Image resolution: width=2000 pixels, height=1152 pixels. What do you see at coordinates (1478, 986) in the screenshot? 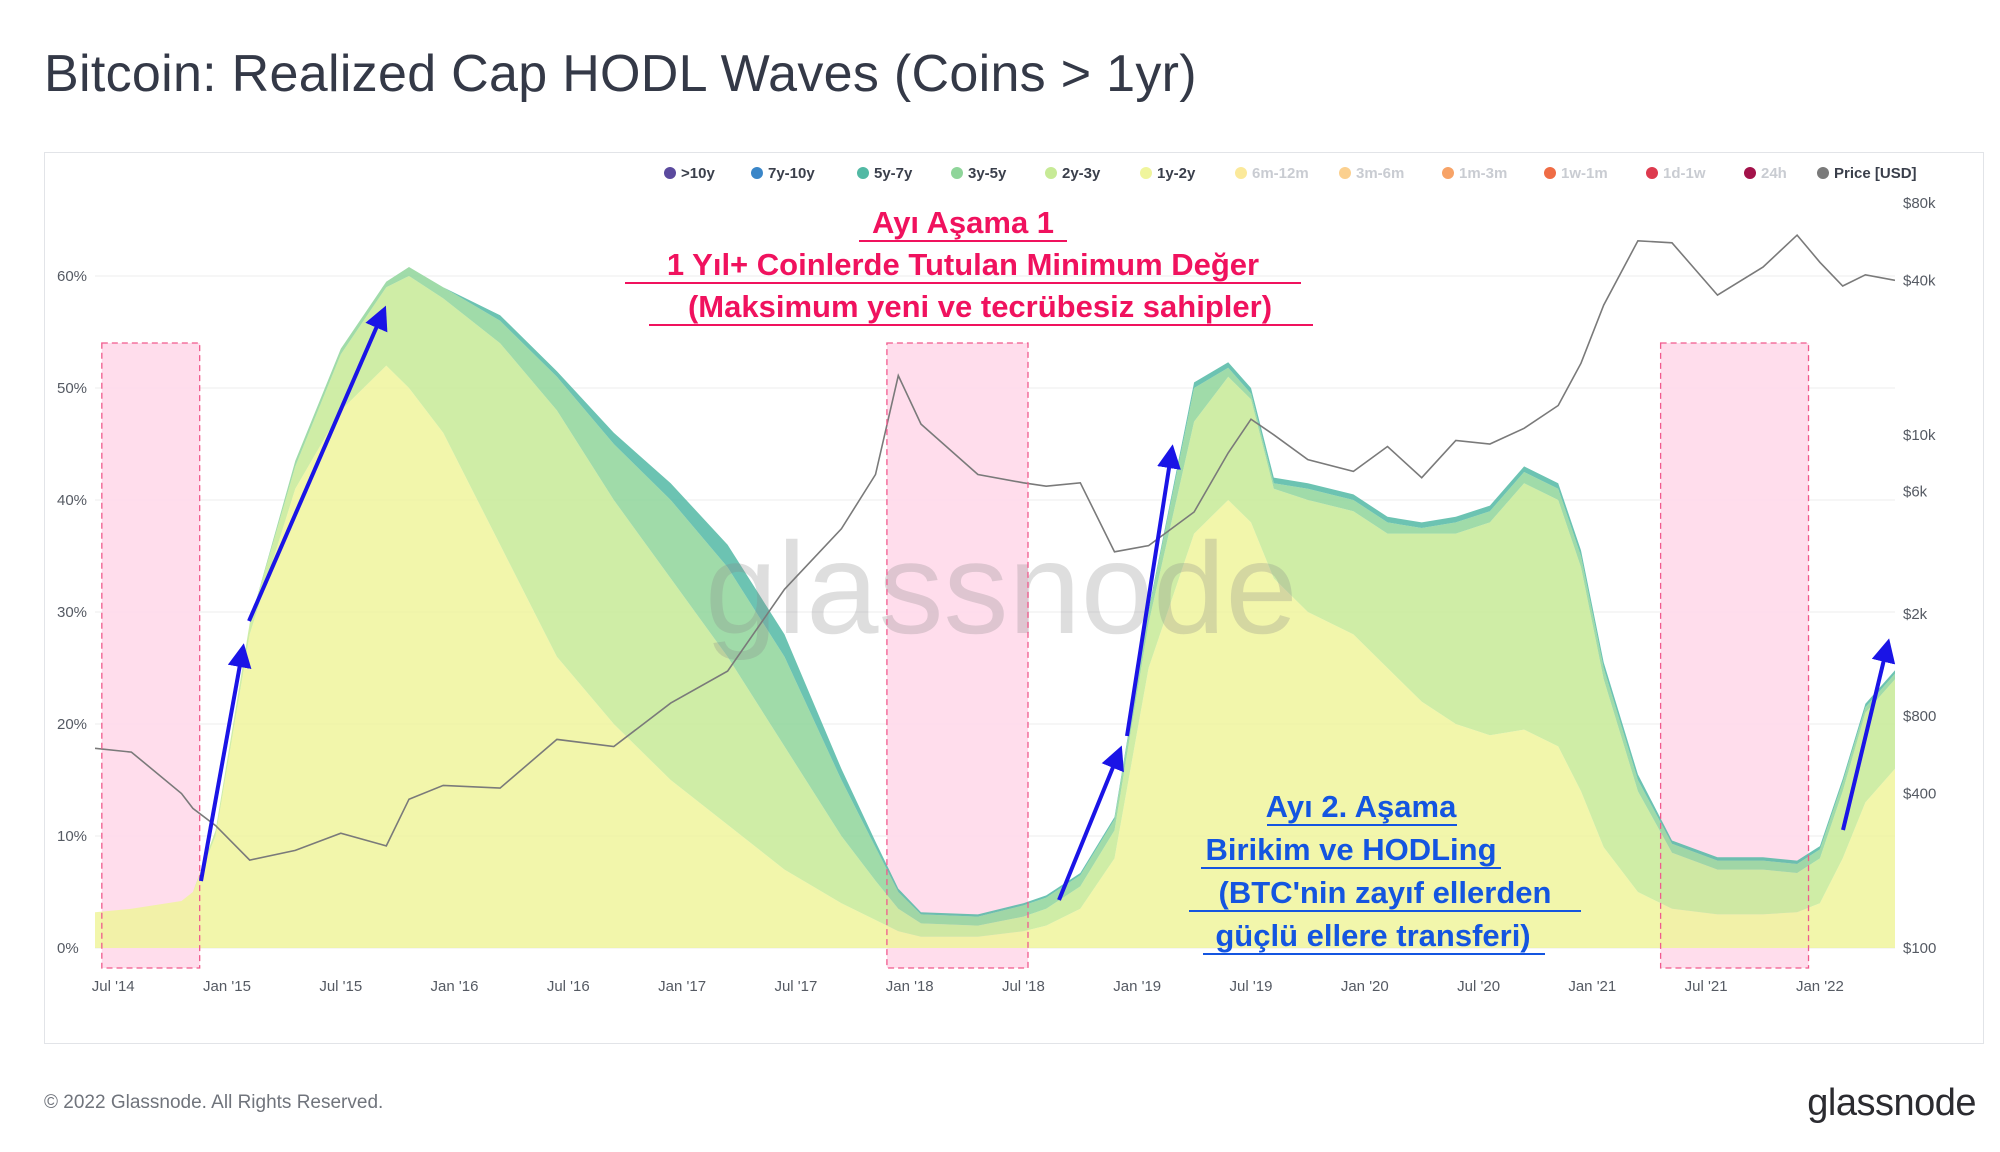
I see `x-tick-label: Jul '20` at bounding box center [1478, 986].